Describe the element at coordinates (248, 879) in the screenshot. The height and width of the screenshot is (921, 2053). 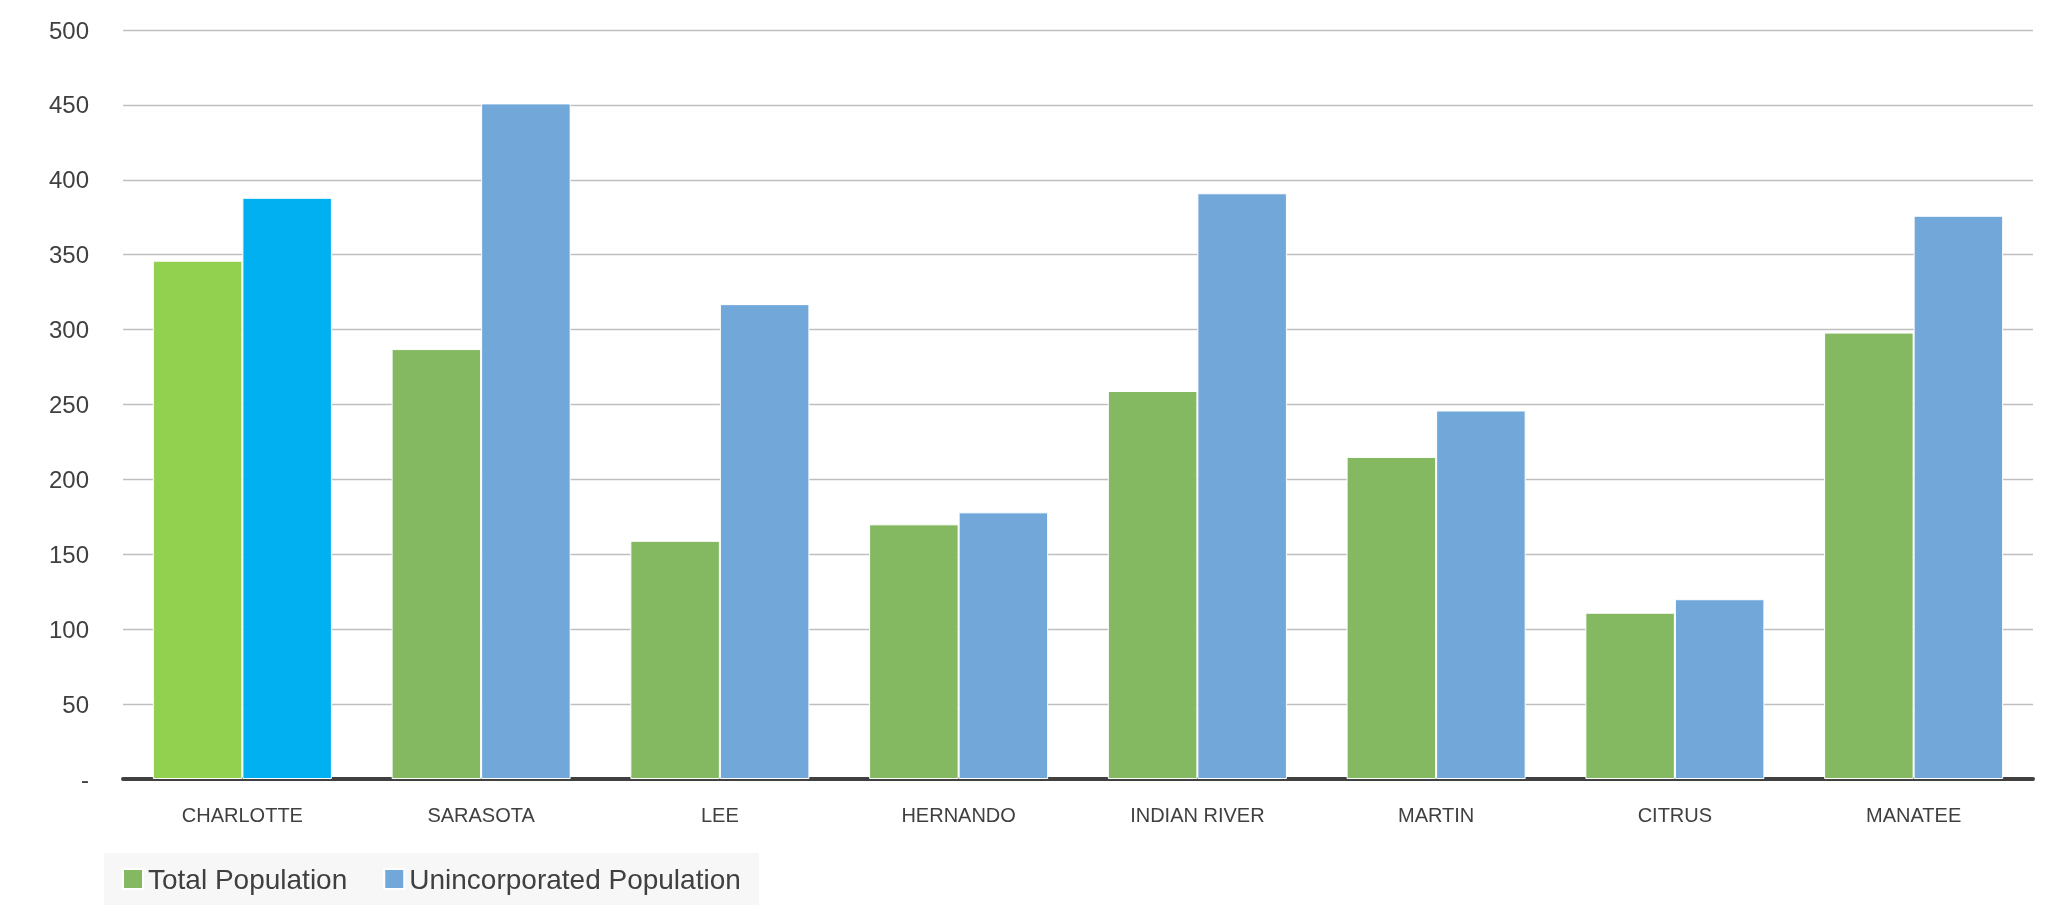
I see `legend-label: Total Population` at that location.